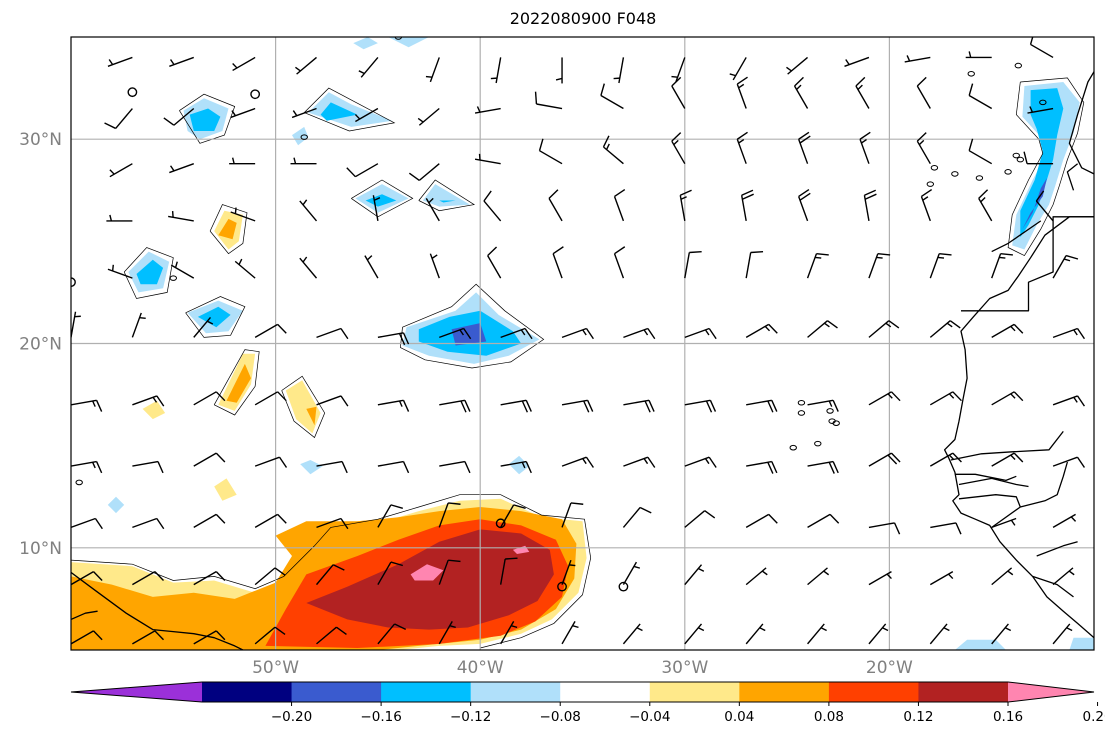 The image size is (1105, 741). Describe the element at coordinates (829, 717) in the screenshot. I see `colorbar-tick-label: 0.08` at that location.